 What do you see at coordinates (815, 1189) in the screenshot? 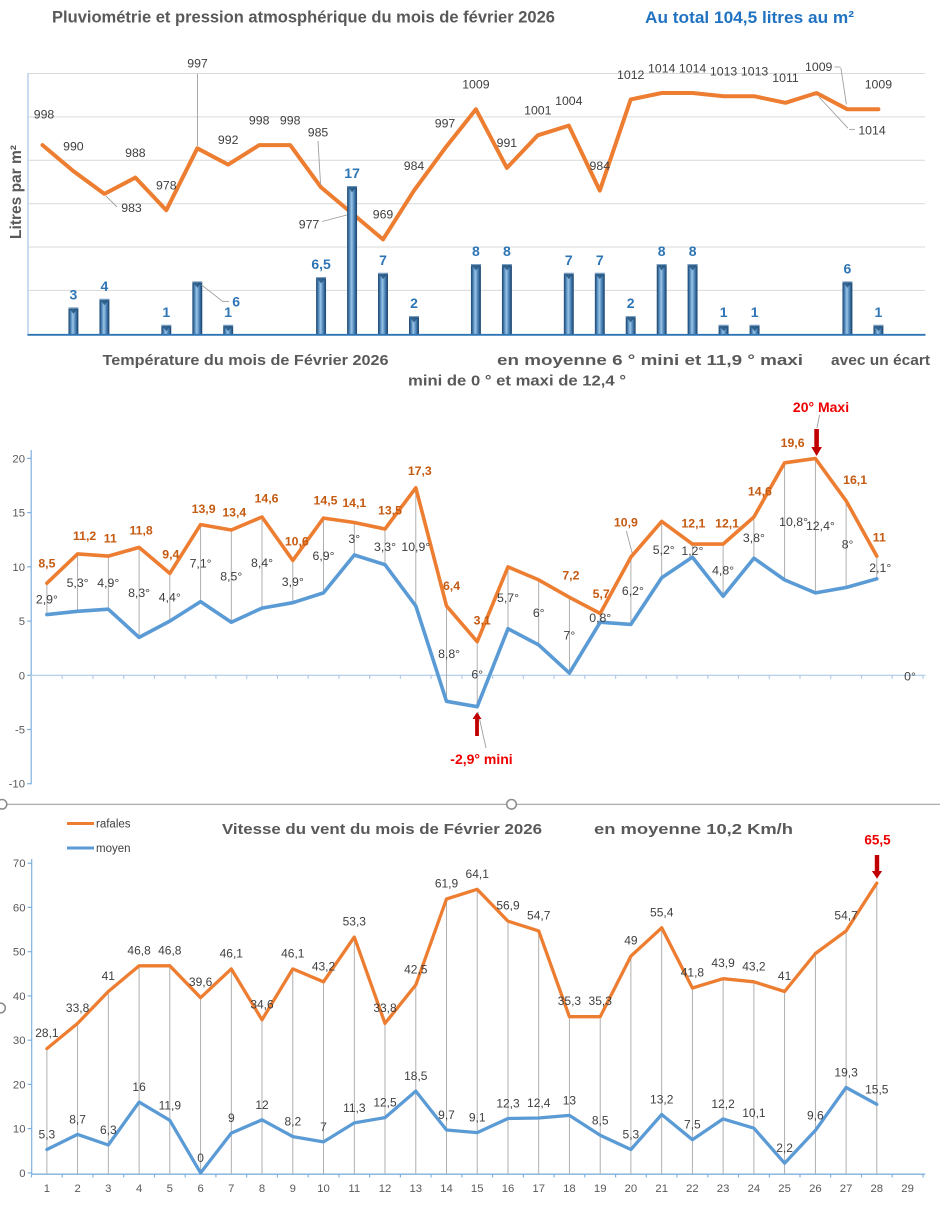
I see `svg-text: 26` at bounding box center [815, 1189].